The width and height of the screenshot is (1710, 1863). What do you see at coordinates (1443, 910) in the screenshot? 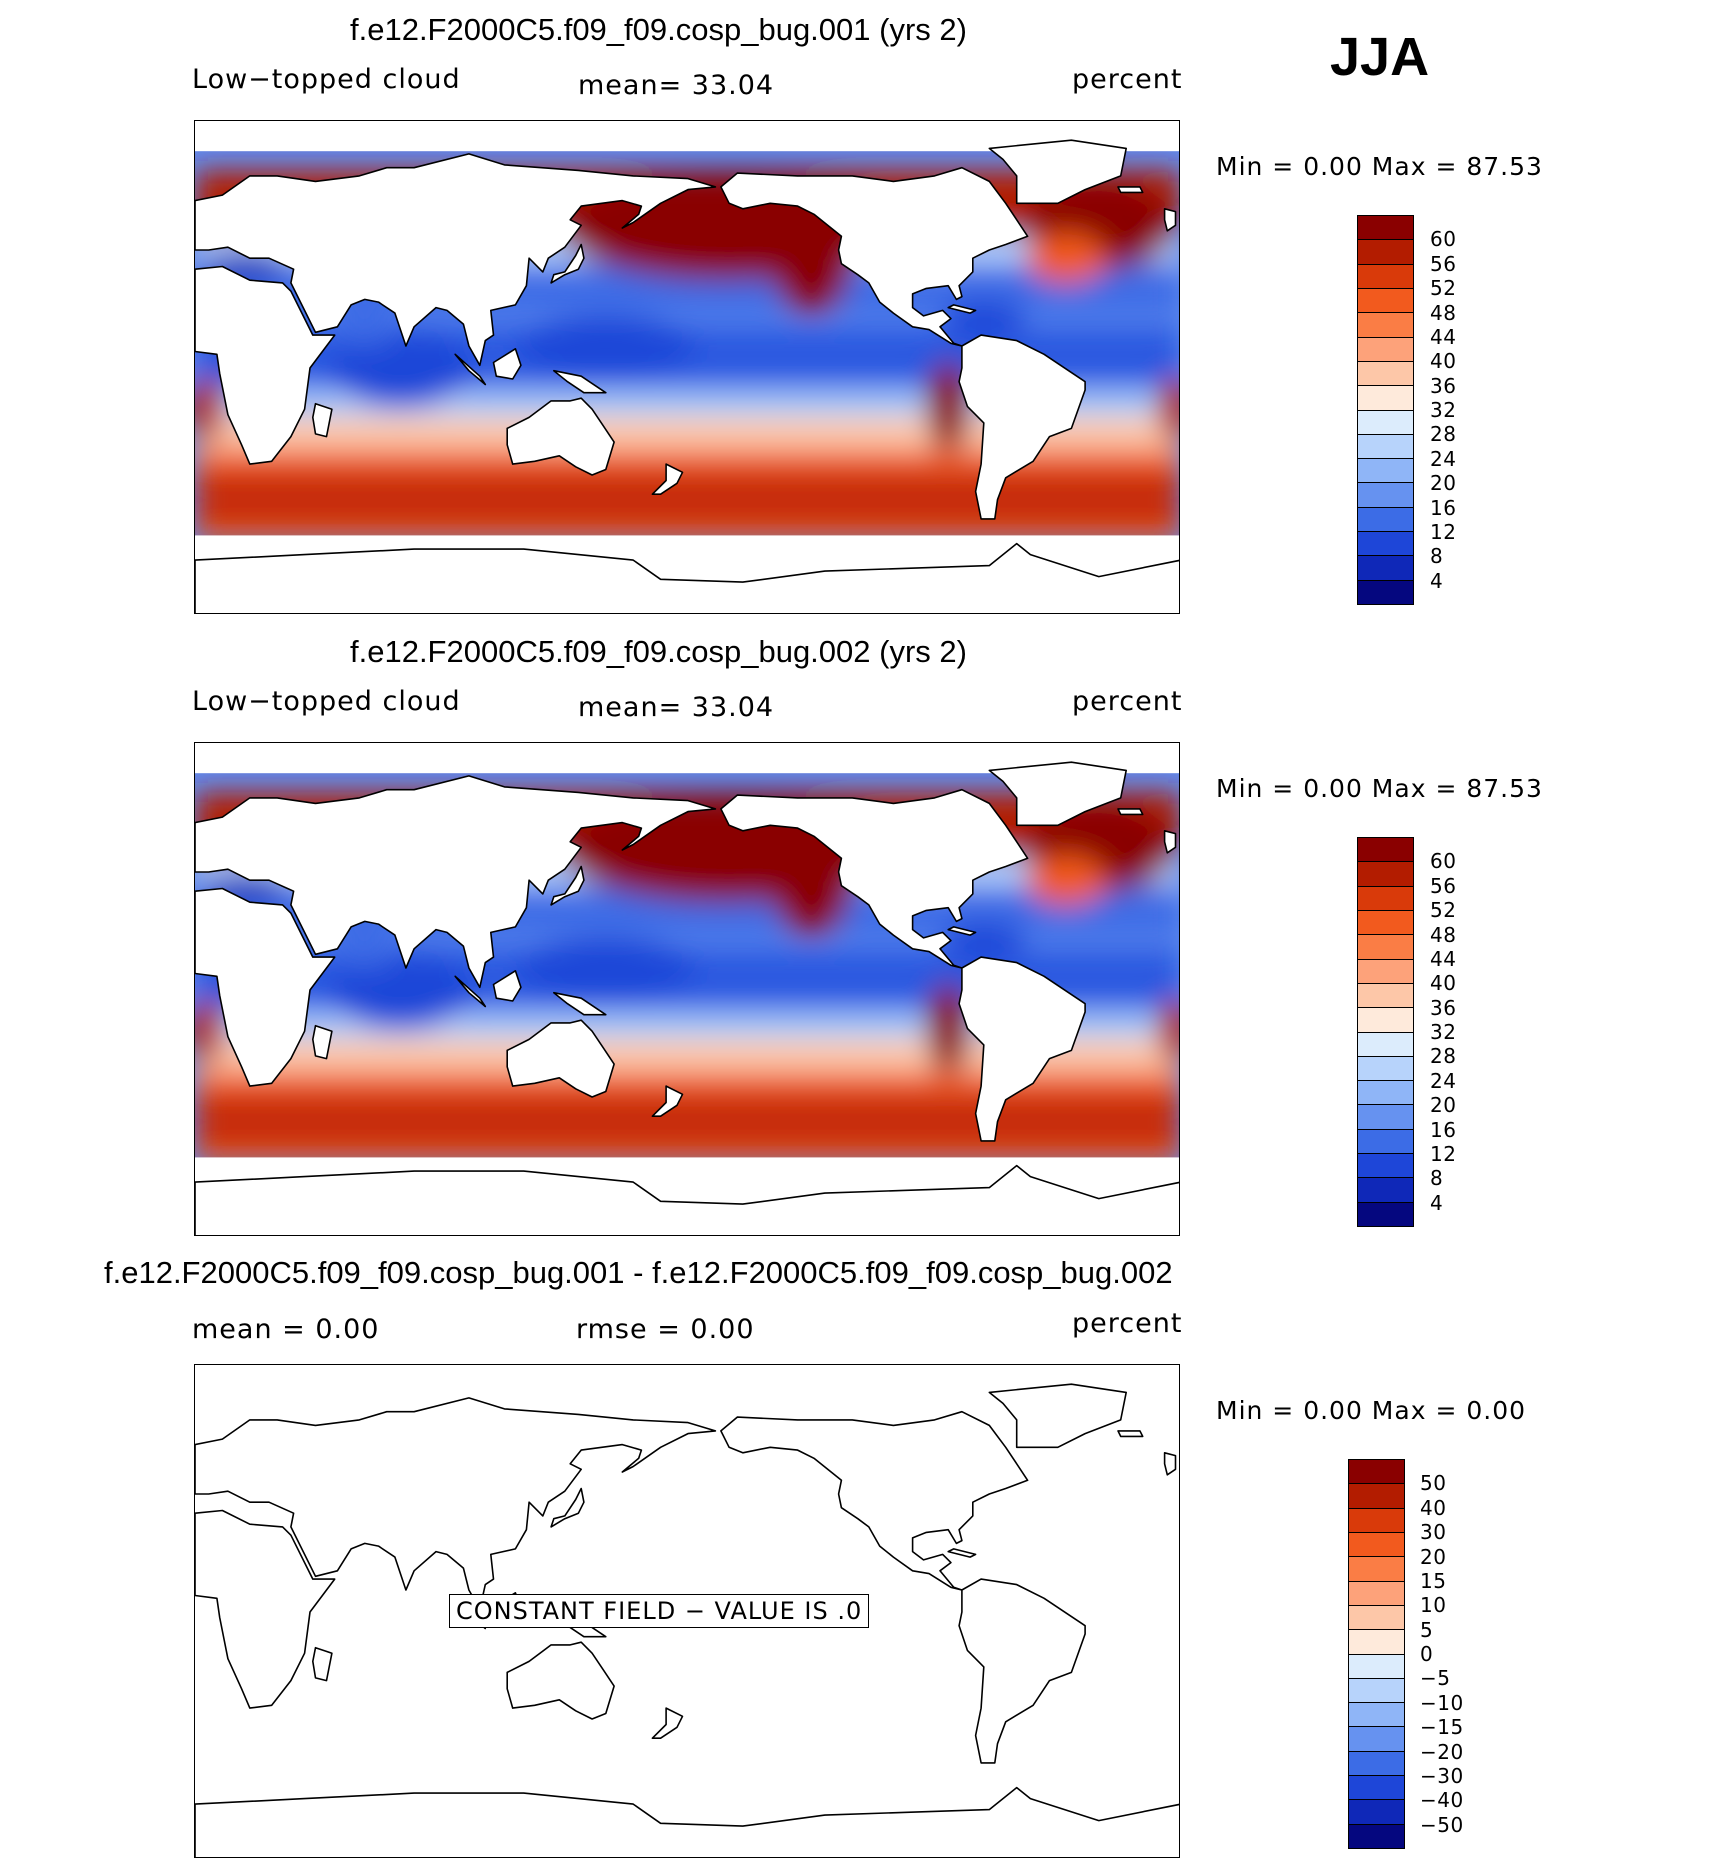
I see `colorbar-tick-label: 52` at bounding box center [1443, 910].